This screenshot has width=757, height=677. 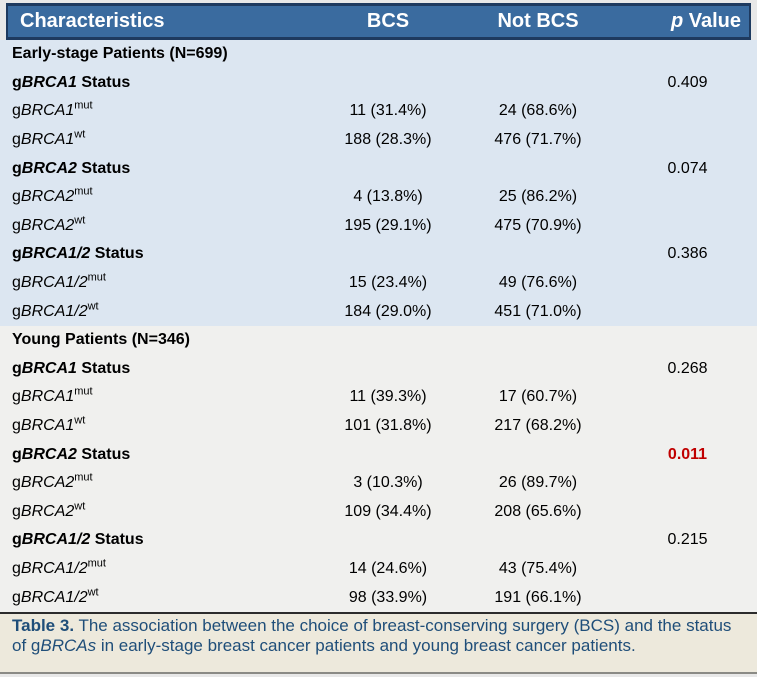 I want to click on row-gbrca1-2wt: gBRCA1/2wt 184 (29.0%) 451 (71.0%), so click(x=378, y=311).